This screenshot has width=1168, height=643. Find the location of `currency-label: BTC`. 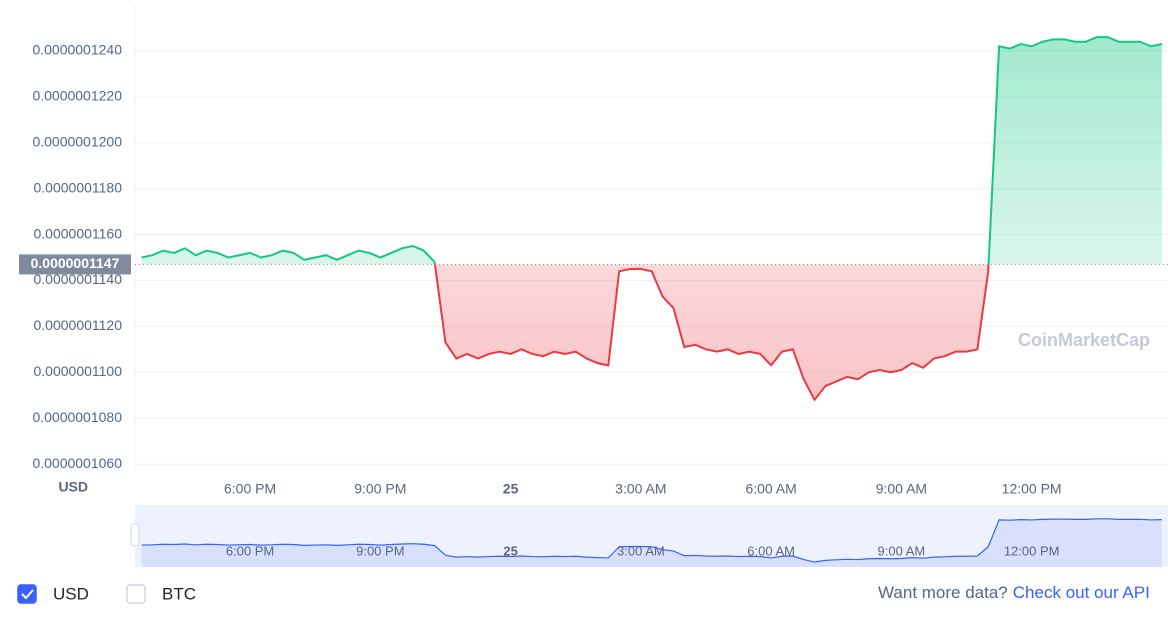

currency-label: BTC is located at coordinates (179, 593).